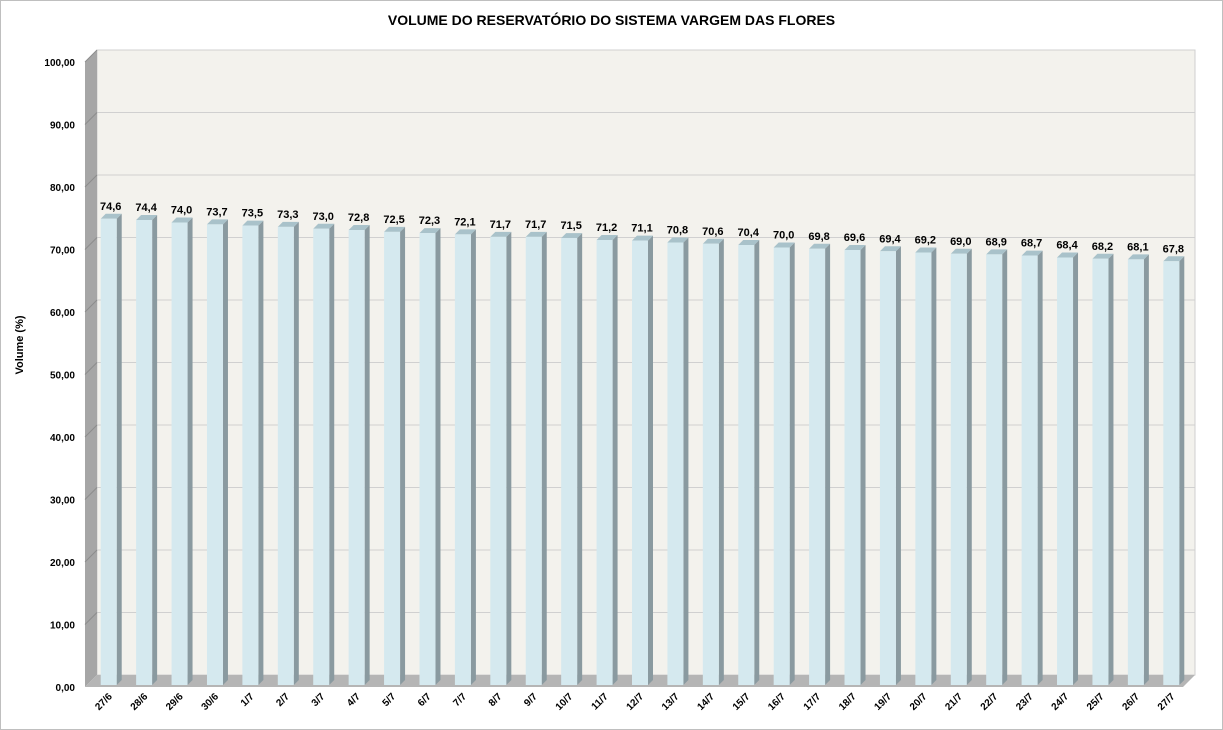 The image size is (1223, 730). What do you see at coordinates (62, 438) in the screenshot?
I see `y-tick-label: 40,00` at bounding box center [62, 438].